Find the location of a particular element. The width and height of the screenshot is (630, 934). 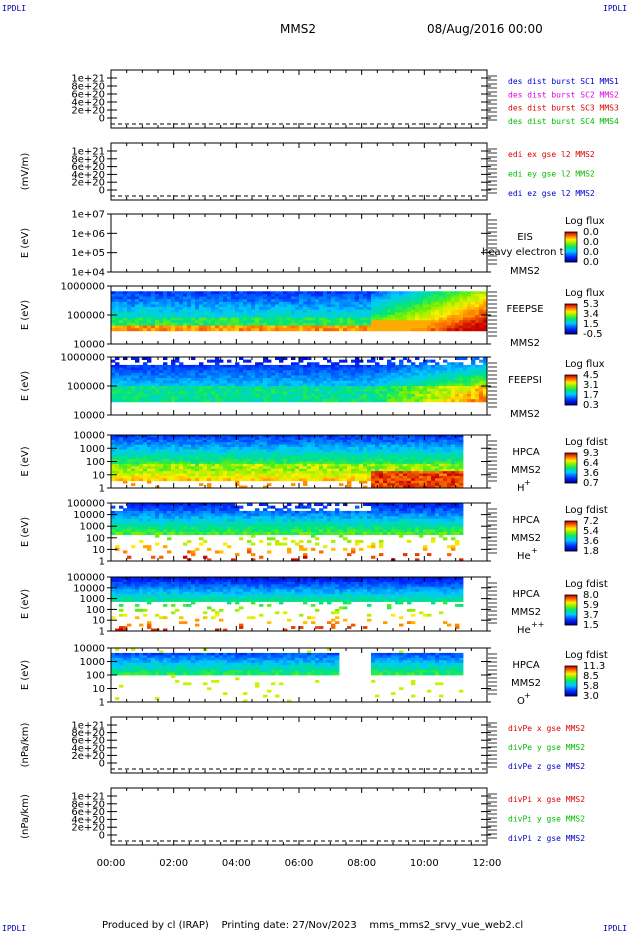

y-tick-label: 1e+04 is located at coordinates (88, 273).